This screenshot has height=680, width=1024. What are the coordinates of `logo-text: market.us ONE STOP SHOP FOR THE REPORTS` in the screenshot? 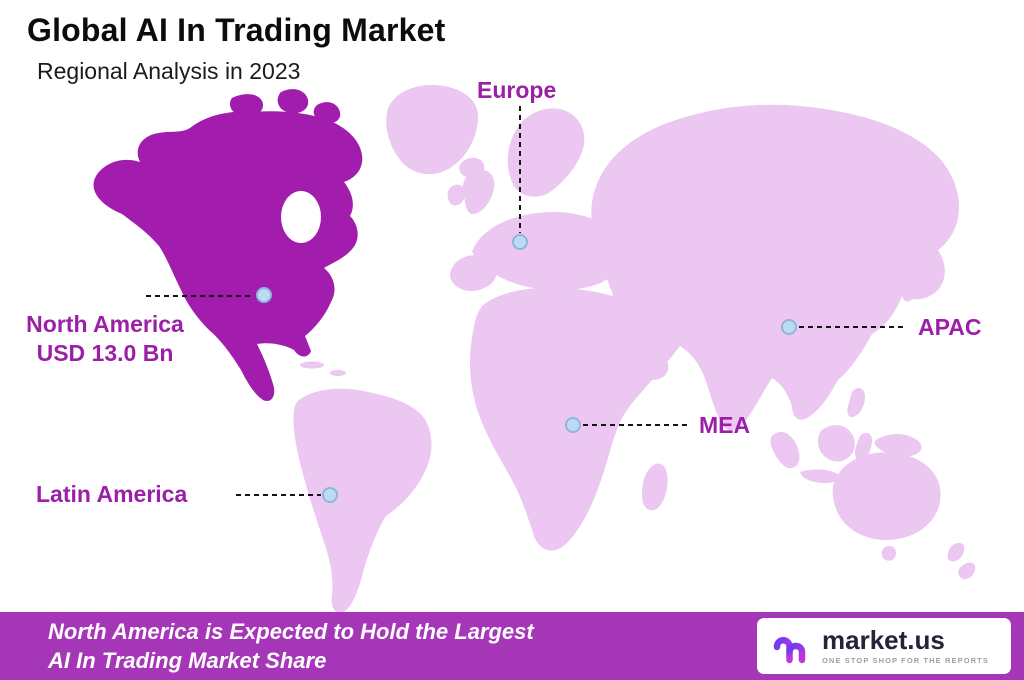 It's located at (905, 646).